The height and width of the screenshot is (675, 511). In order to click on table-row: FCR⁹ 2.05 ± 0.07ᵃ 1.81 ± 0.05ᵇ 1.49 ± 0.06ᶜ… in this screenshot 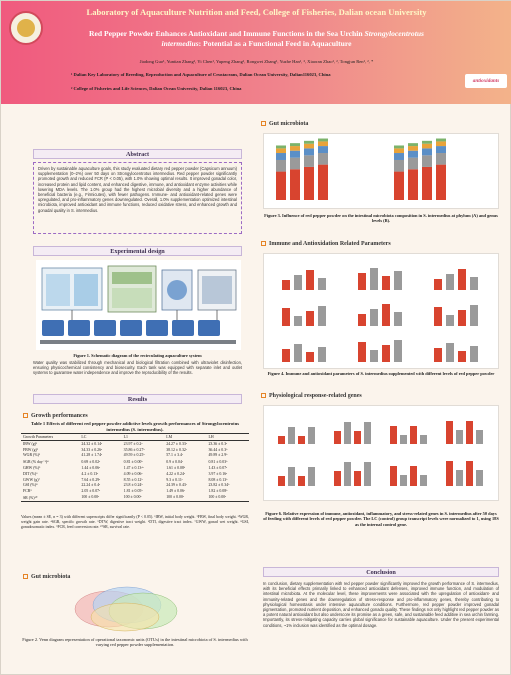, I will do `click(135, 491)`.